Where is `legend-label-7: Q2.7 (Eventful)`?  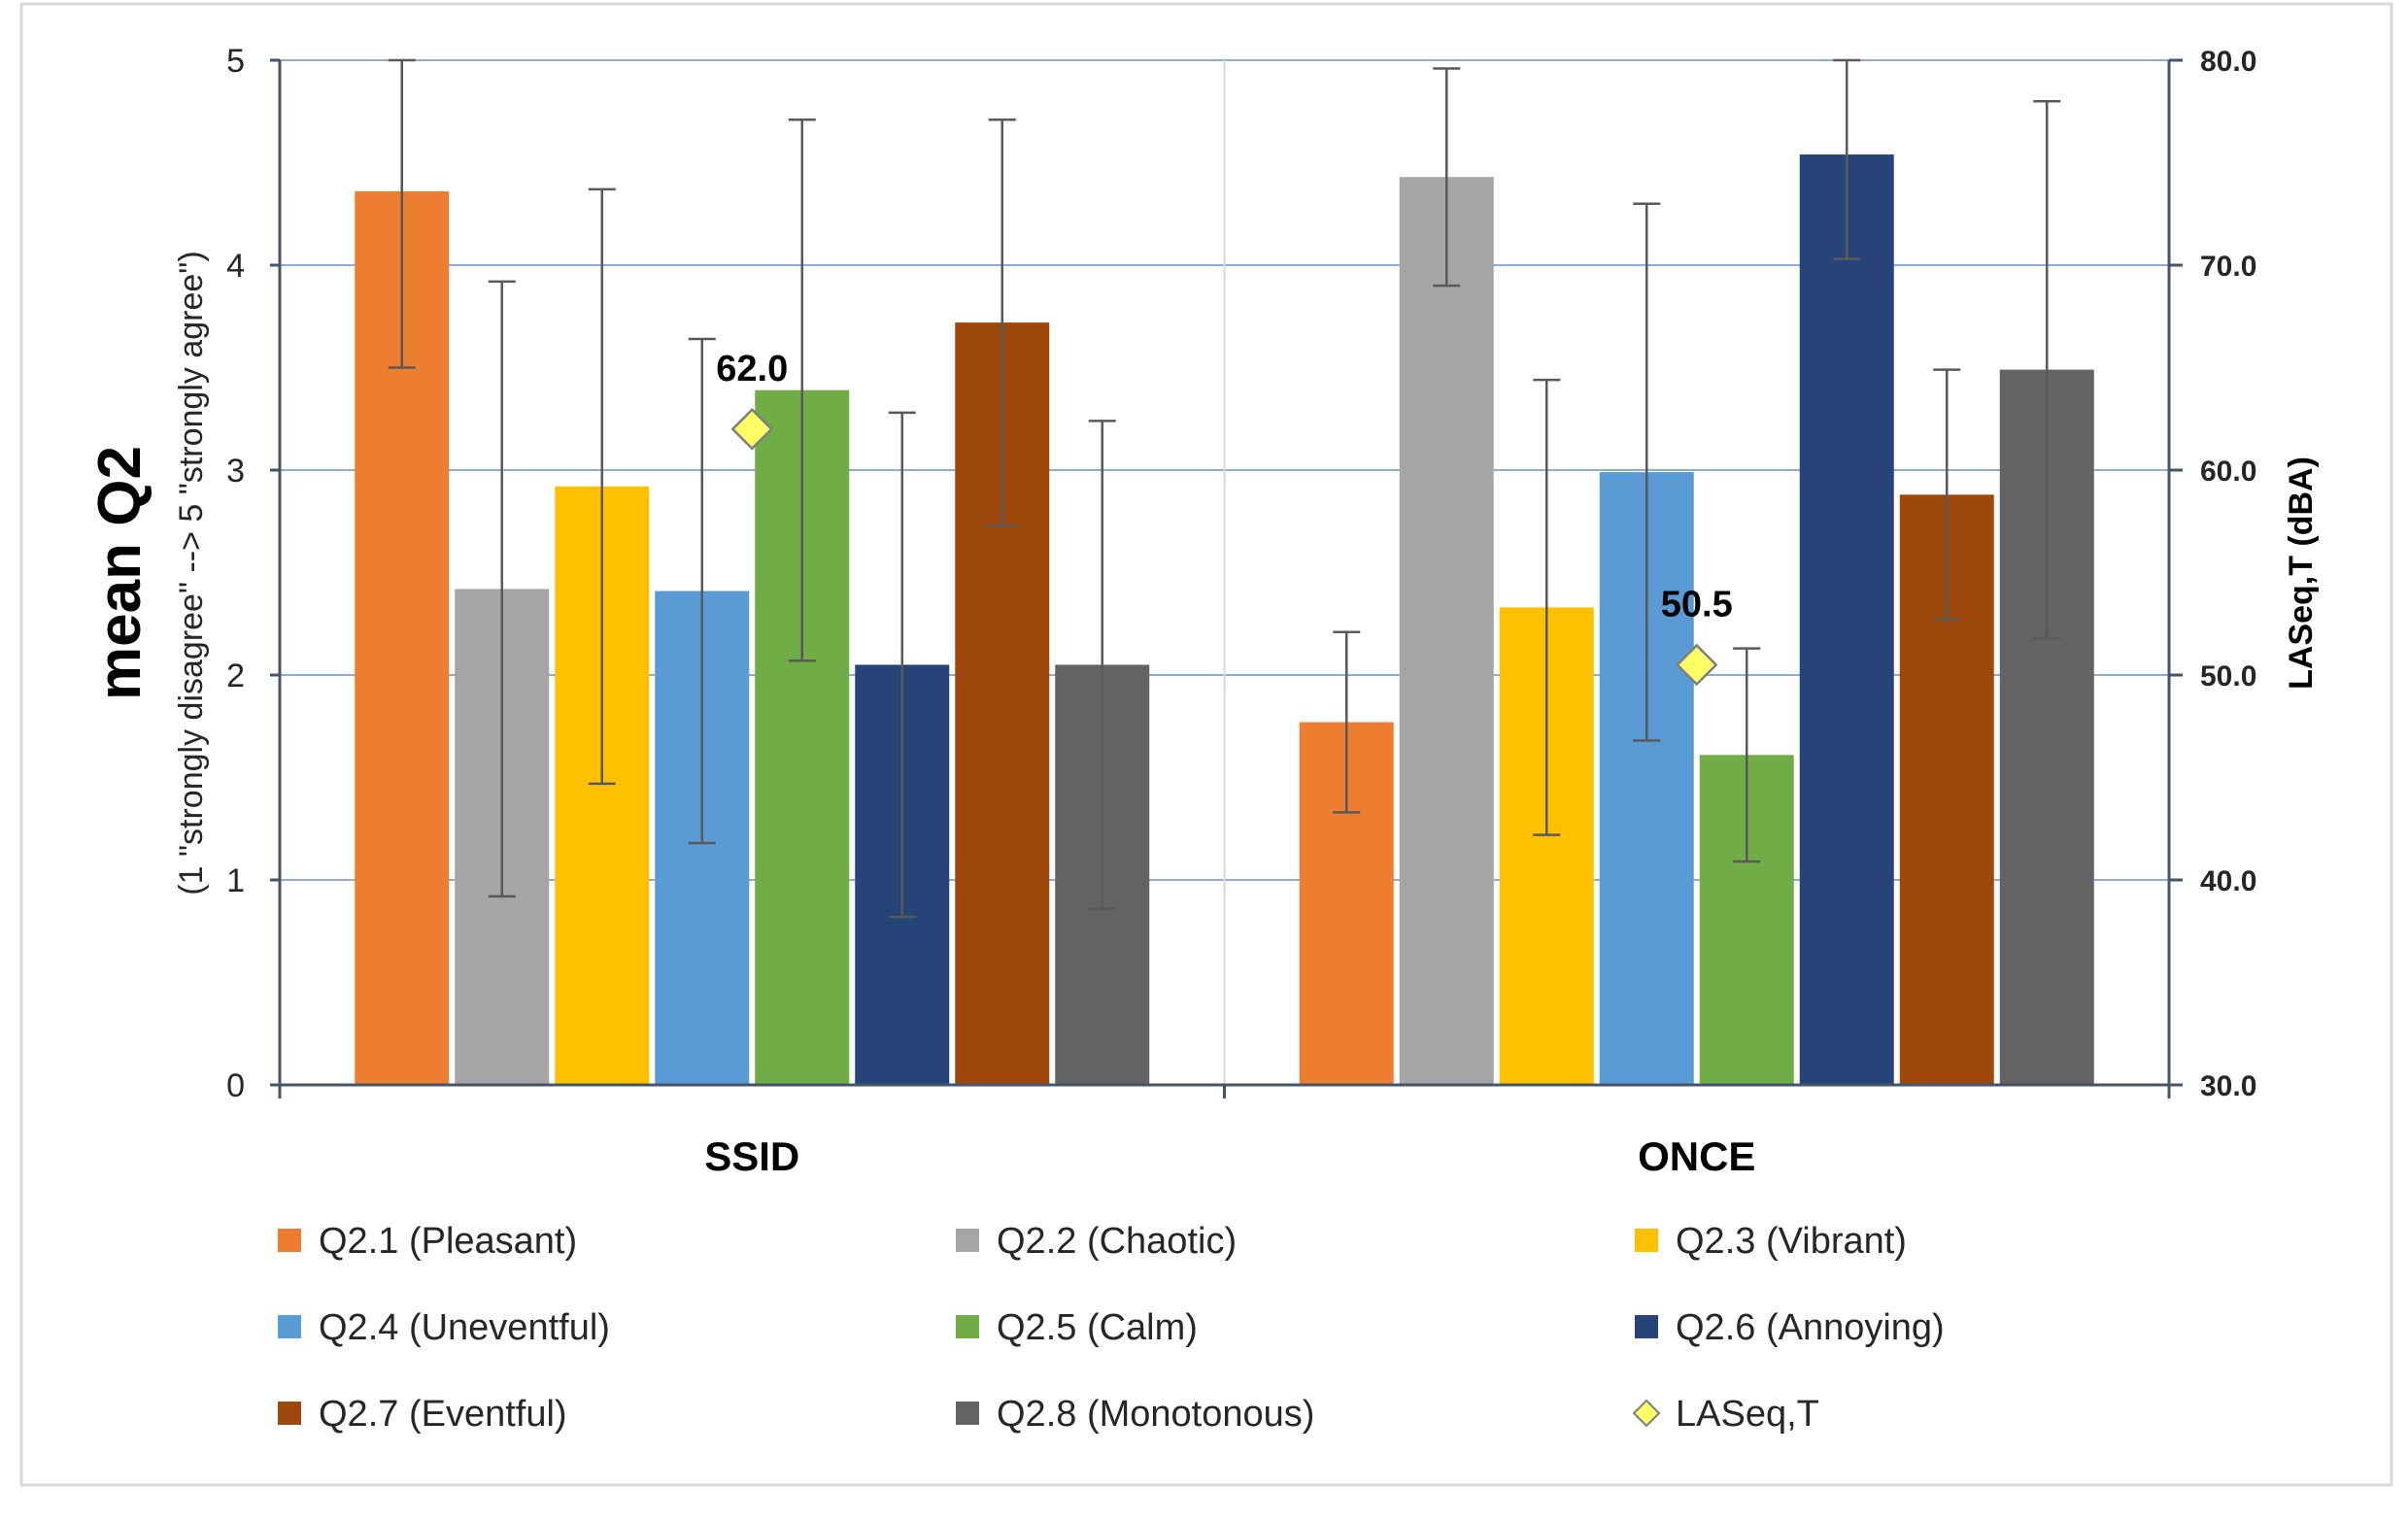 legend-label-7: Q2.7 (Eventful) is located at coordinates (443, 1414).